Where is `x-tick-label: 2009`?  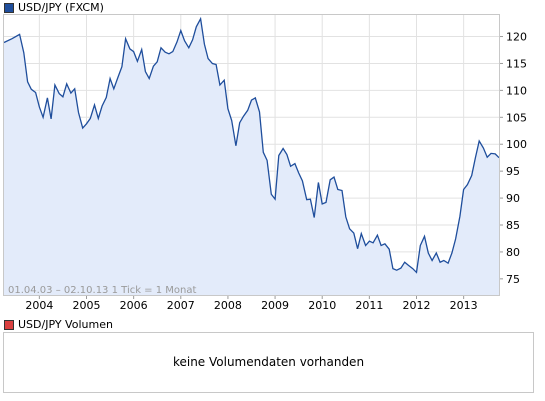
x-tick-label: 2009 is located at coordinates (275, 305).